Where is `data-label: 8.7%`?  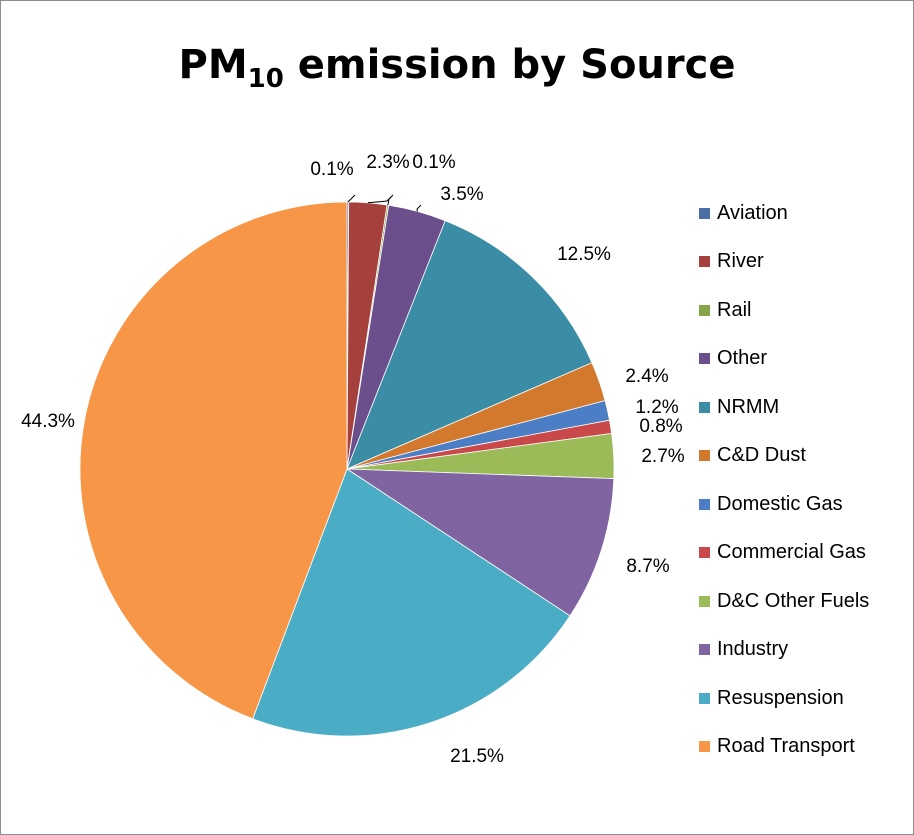 data-label: 8.7% is located at coordinates (647, 566).